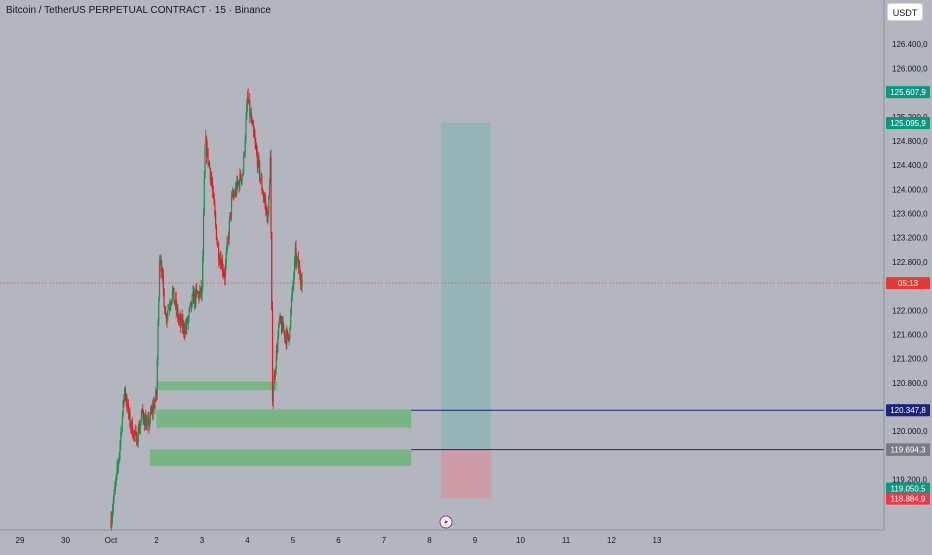  I want to click on lightning-icon, so click(446, 522).